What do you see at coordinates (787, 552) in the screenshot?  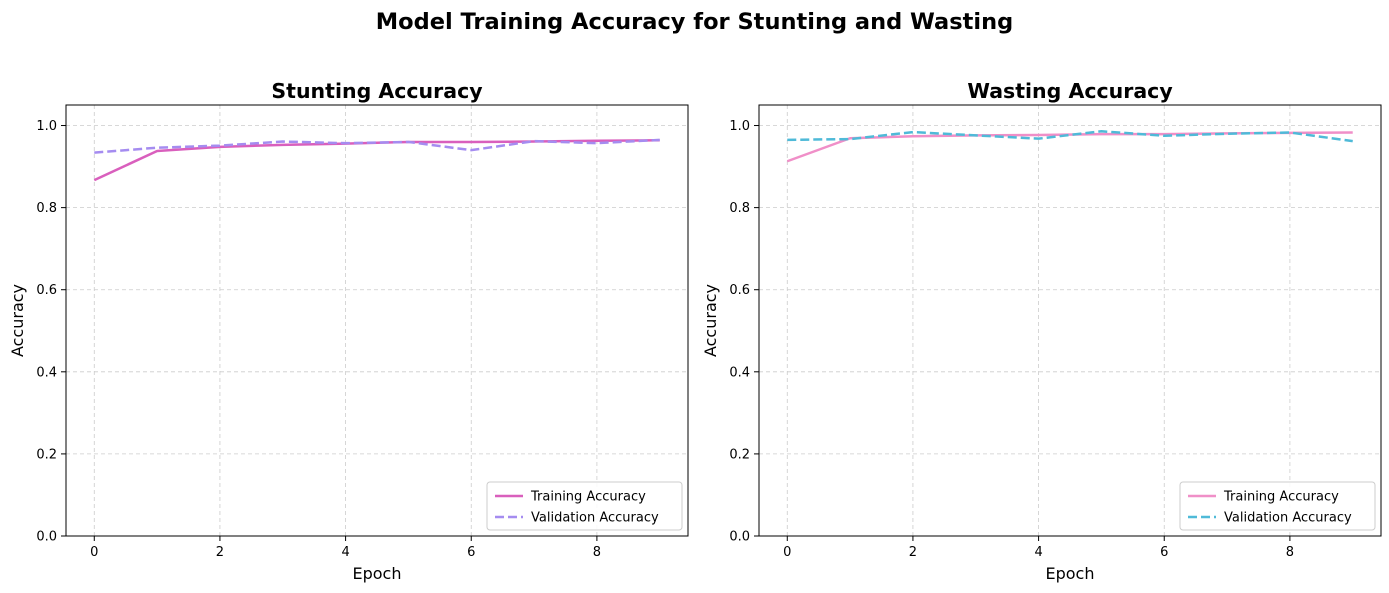 I see `wasting-x-tick-label: 0` at bounding box center [787, 552].